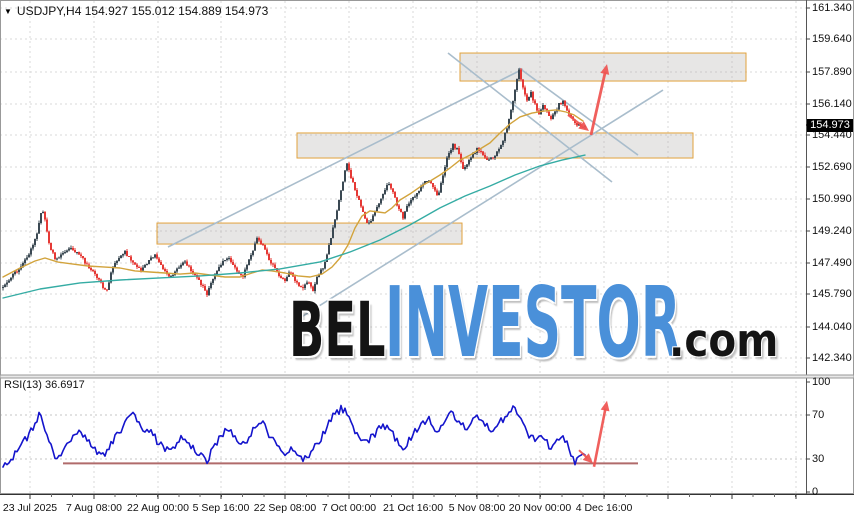  What do you see at coordinates (413, 508) in the screenshot?
I see `time-tick-label: 21 Oct 16:00` at bounding box center [413, 508].